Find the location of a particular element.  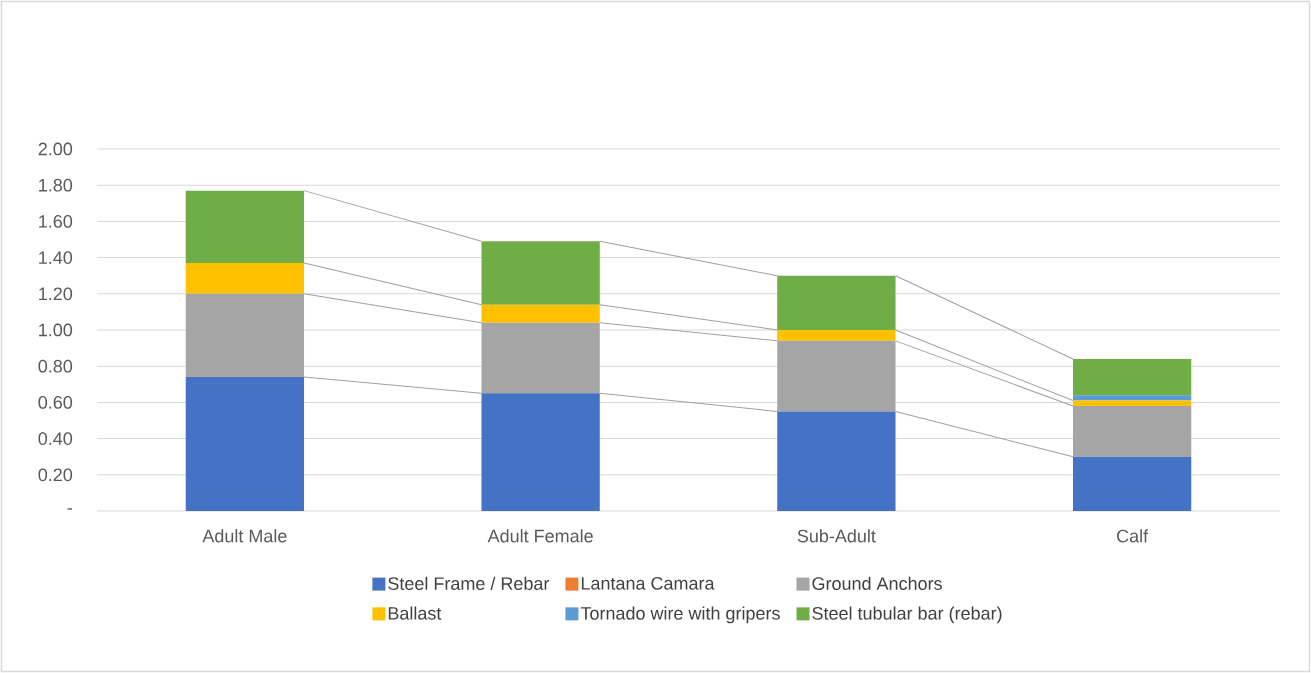

legend-label: Steel tubular bar (rebar) is located at coordinates (907, 615).